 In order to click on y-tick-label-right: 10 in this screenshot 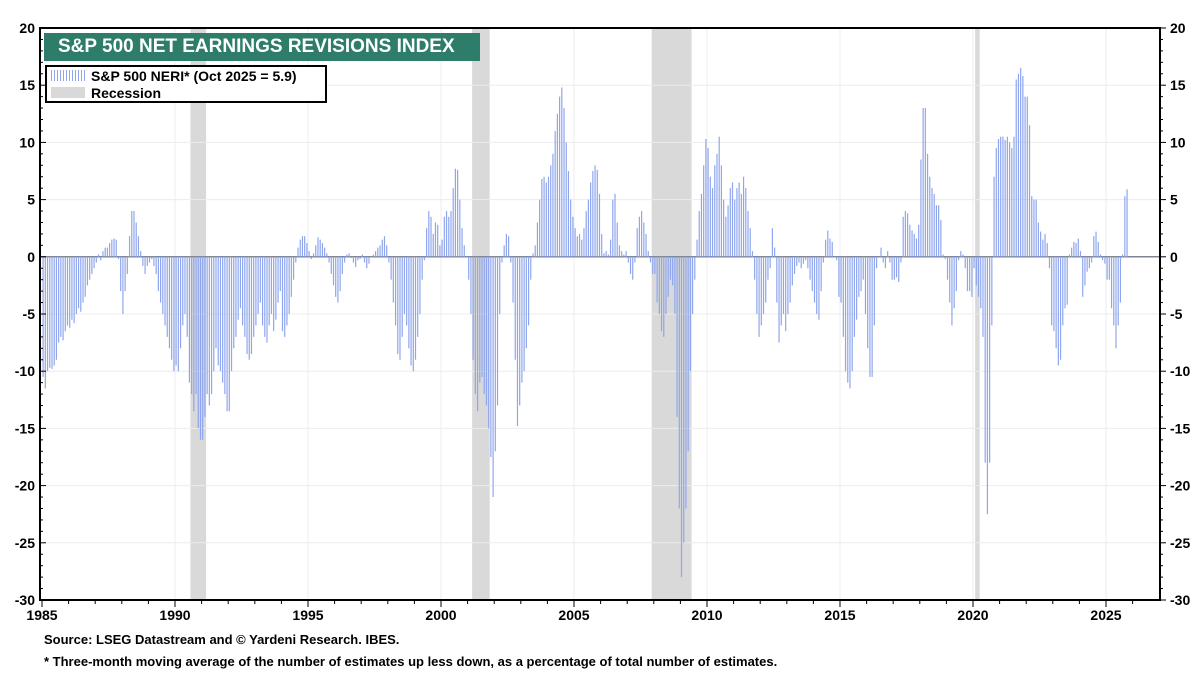, I will do `click(1178, 142)`.